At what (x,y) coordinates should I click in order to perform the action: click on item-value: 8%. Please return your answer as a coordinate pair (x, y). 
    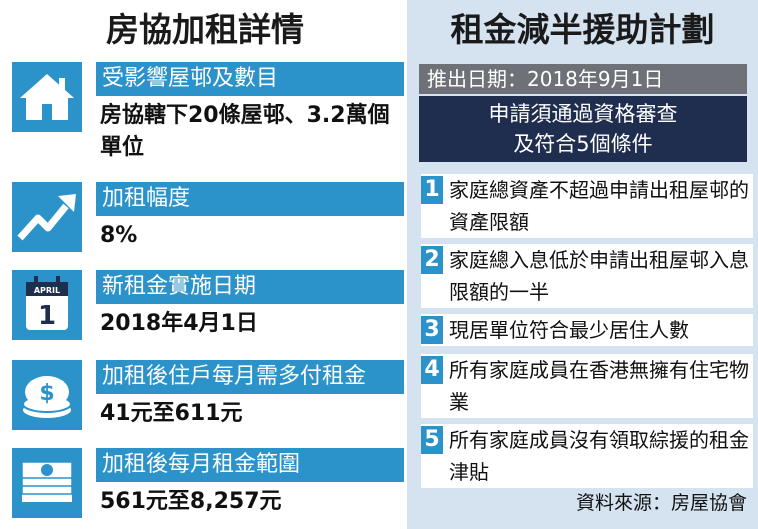
    Looking at the image, I should click on (119, 235).